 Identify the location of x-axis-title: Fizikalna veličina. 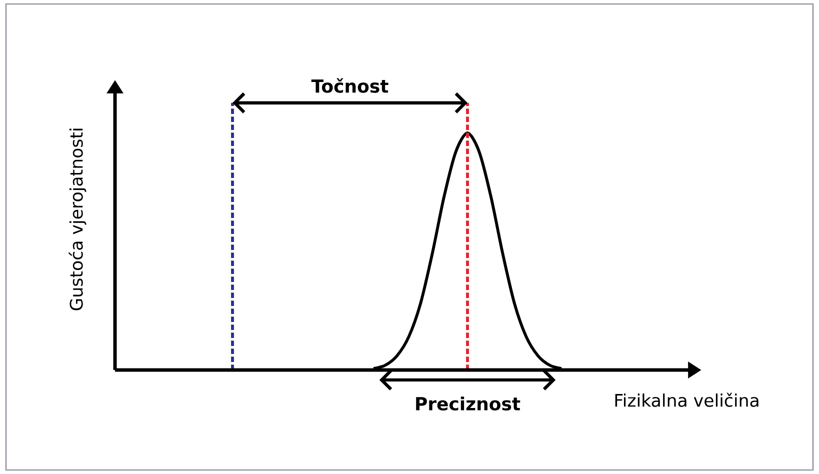
(686, 399).